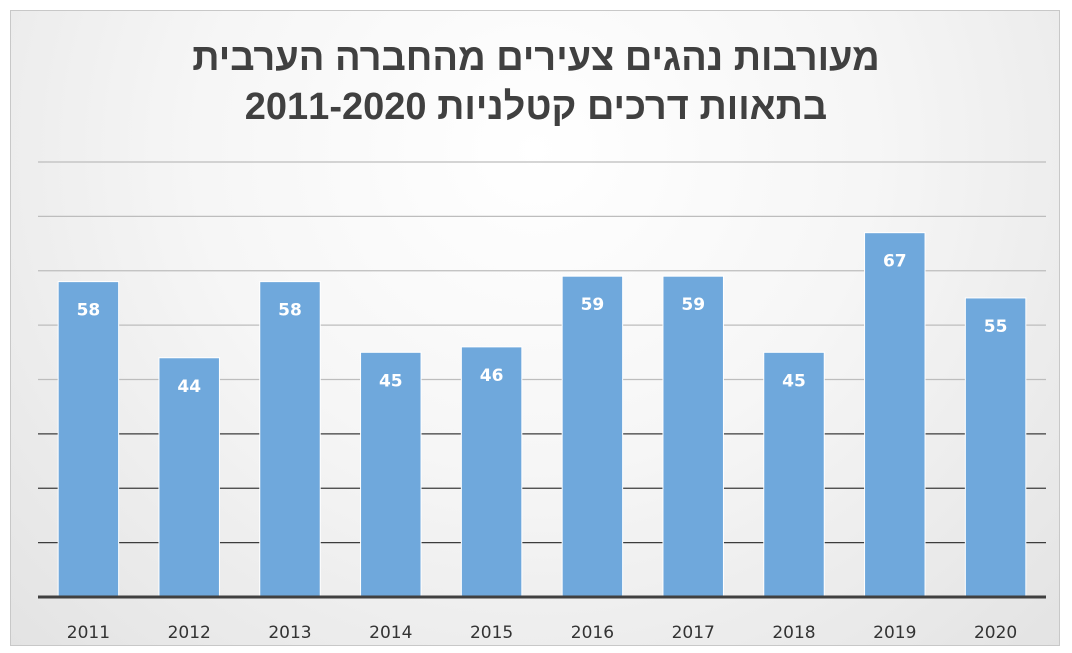  Describe the element at coordinates (542, 619) in the screenshot. I see `x-axis: 2011 2012 2013 2014 2015 2016 2017 2018 2019 2020` at that location.